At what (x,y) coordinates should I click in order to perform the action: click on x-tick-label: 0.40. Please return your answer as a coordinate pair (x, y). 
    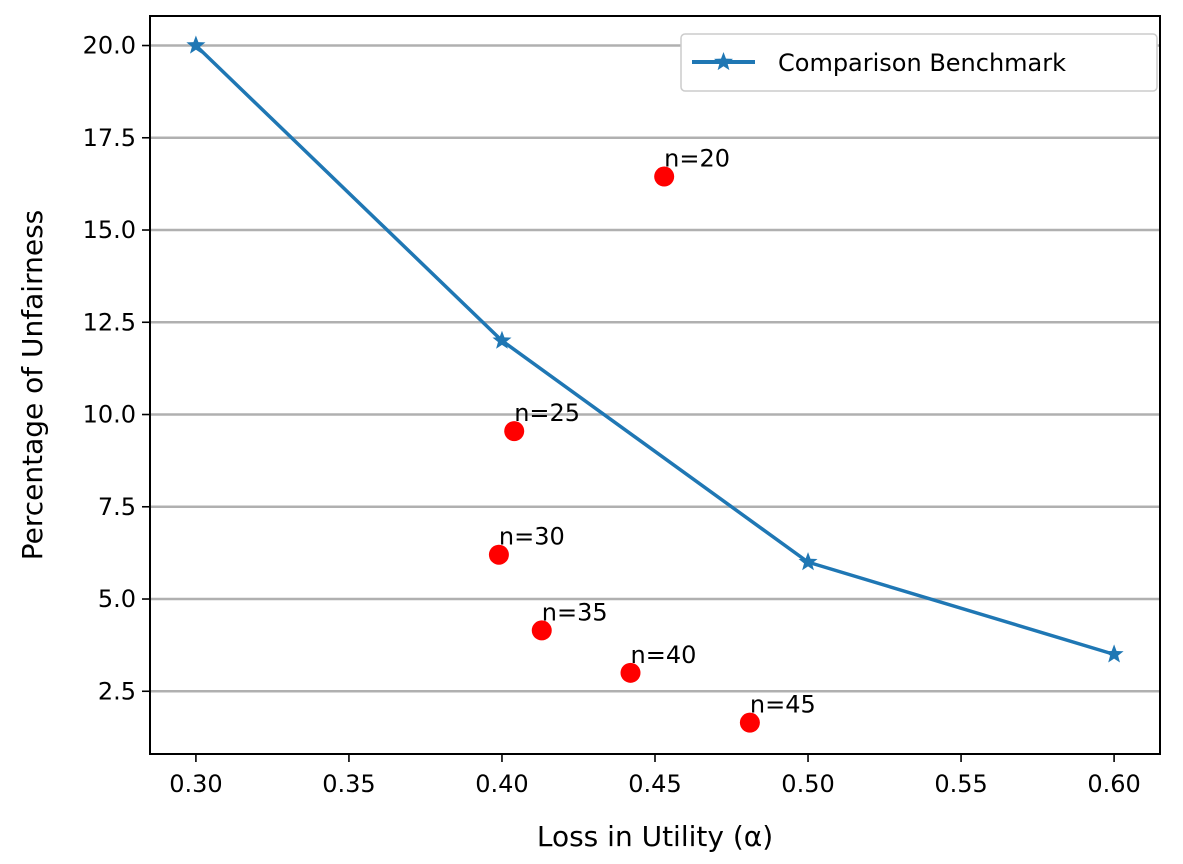
    Looking at the image, I should click on (501, 784).